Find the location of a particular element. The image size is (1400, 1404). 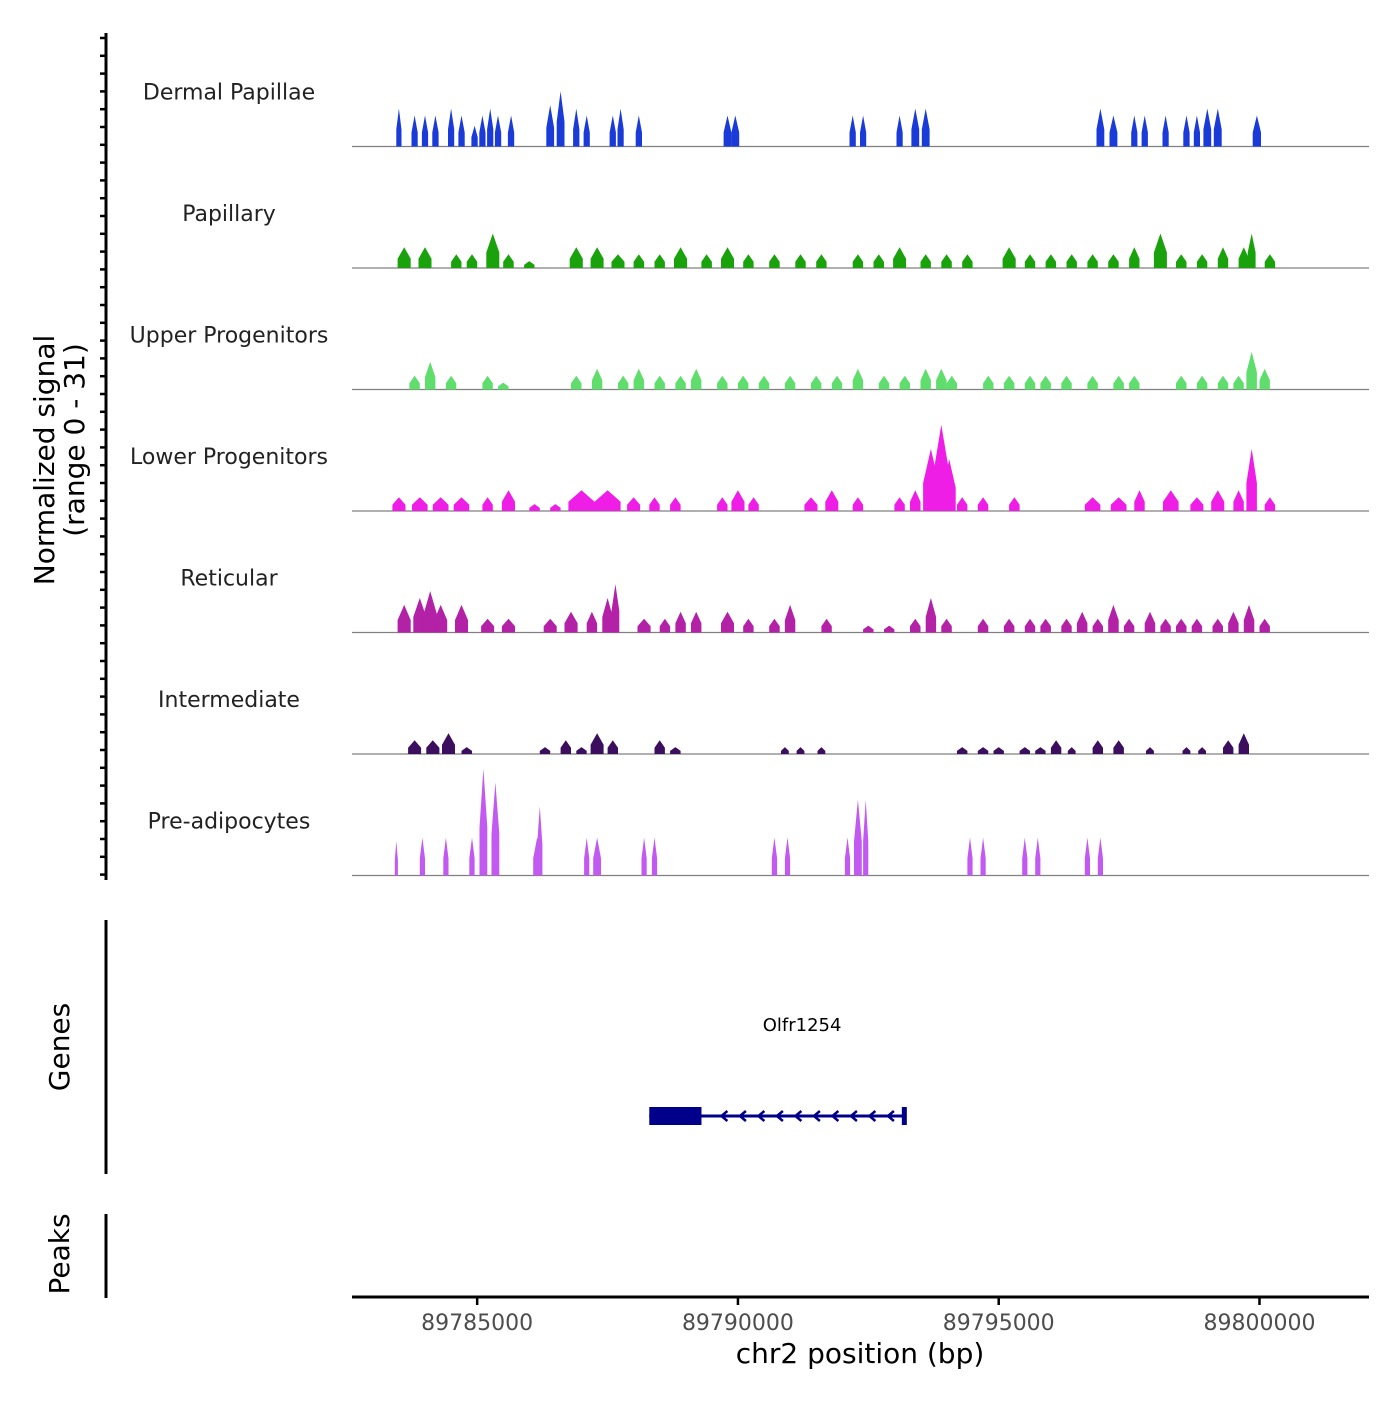

x-axis-tick-label: 89795000 is located at coordinates (999, 1323).